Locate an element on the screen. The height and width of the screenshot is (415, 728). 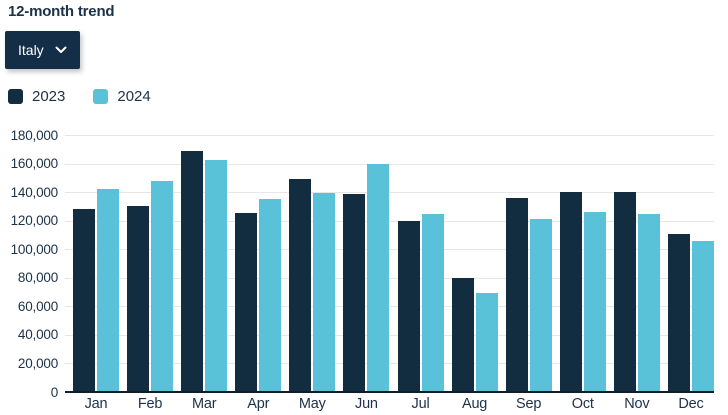
x-tick-label: Jul is located at coordinates (420, 404).